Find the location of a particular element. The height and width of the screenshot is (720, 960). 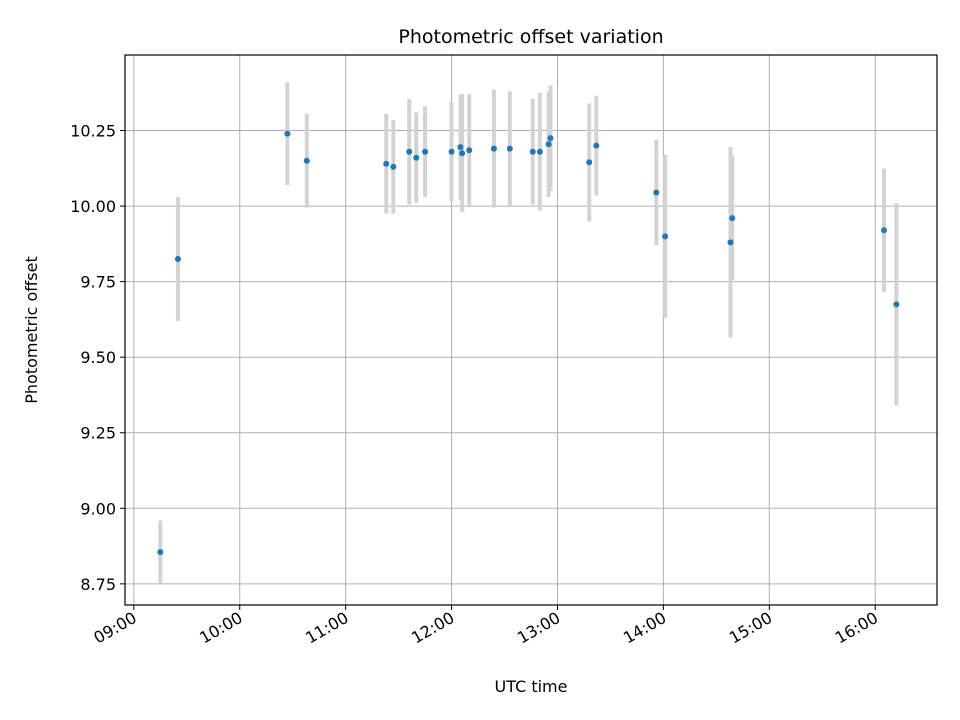

y-tick-label: 9.75 is located at coordinates (98, 282).